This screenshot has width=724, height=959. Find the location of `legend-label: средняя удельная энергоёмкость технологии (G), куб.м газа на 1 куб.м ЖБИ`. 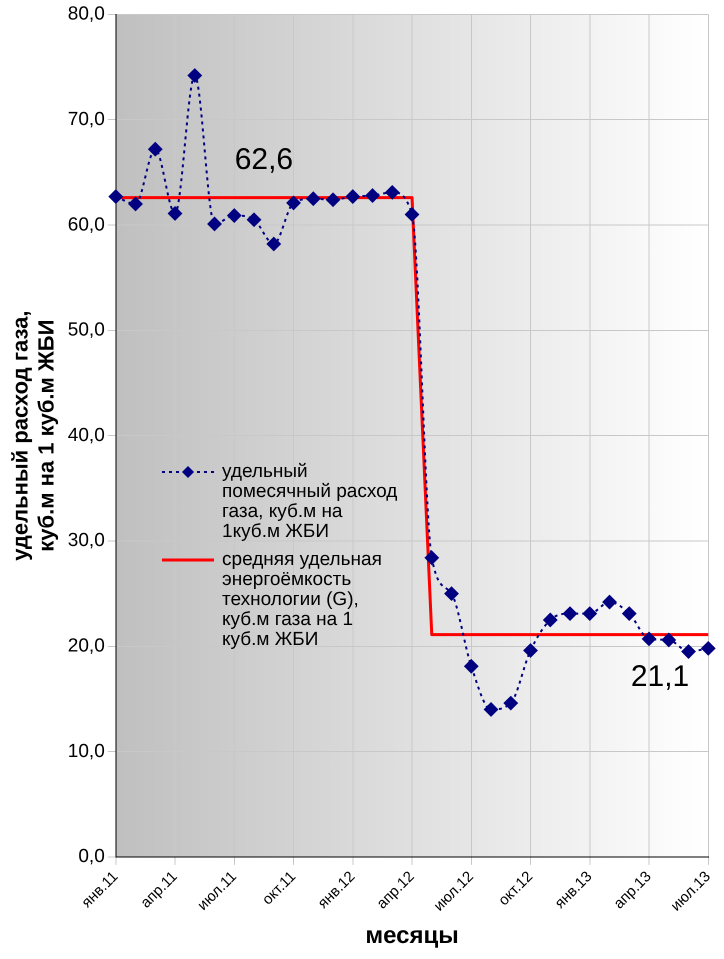

legend-label: средняя удельная энергоёмкость технологии (G), куб.м газа на 1 куб.м ЖБИ is located at coordinates (302, 599).